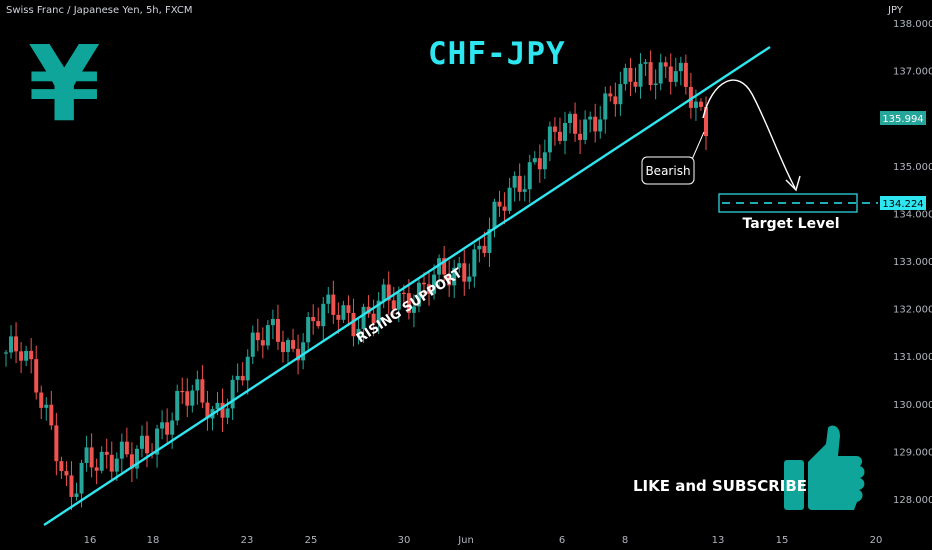 The width and height of the screenshot is (932, 550). Describe the element at coordinates (790, 224) in the screenshot. I see `target-level-label: Target Level` at that location.